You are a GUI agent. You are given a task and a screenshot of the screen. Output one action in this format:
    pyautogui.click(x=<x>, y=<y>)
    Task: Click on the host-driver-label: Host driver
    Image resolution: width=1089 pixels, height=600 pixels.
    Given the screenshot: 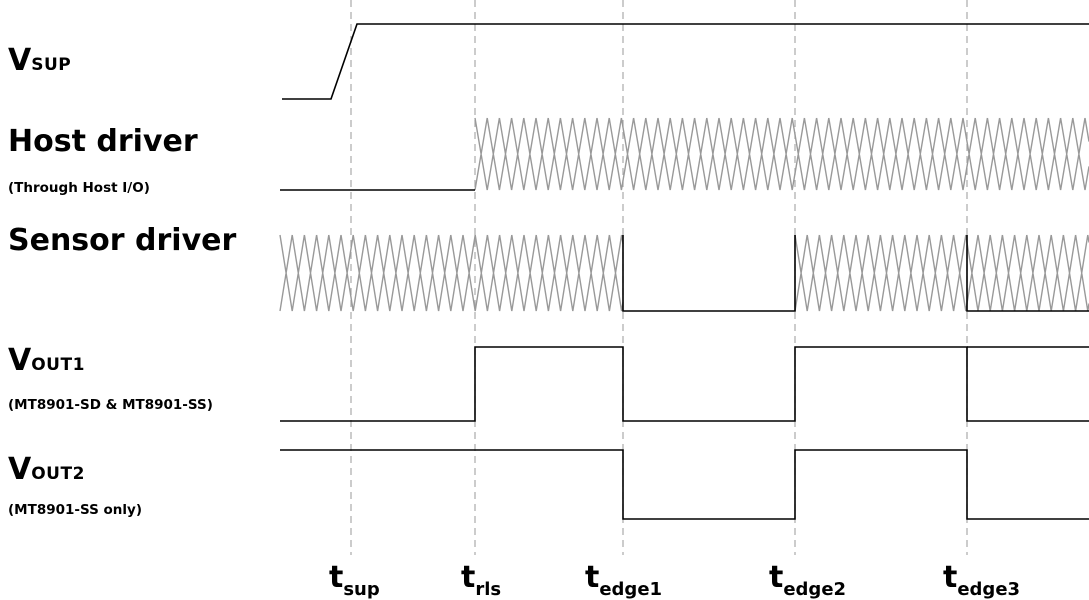 What is the action you would take?
    pyautogui.click(x=103, y=141)
    